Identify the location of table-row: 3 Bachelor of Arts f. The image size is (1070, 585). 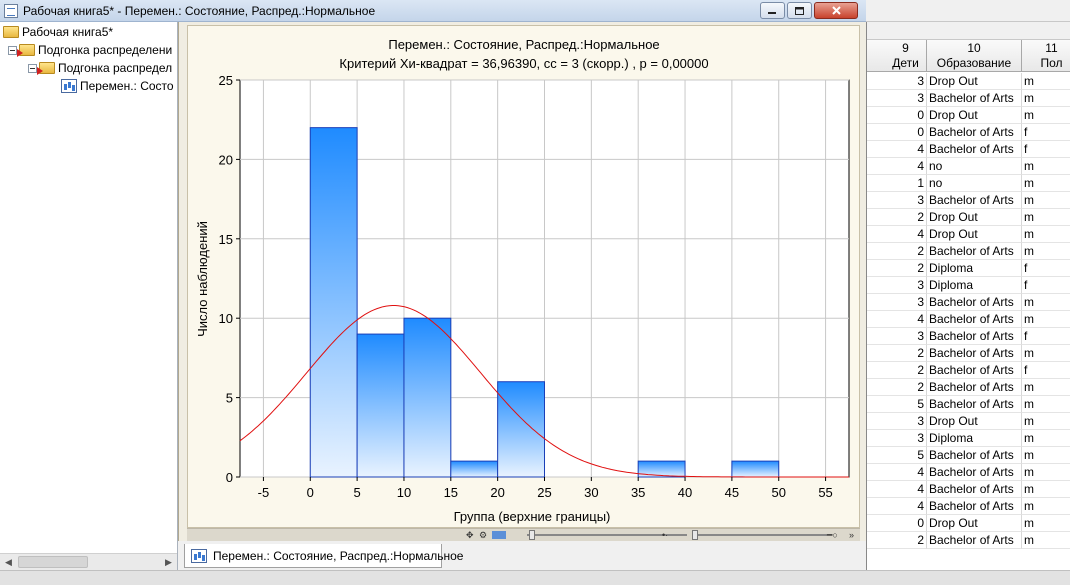
(968, 336).